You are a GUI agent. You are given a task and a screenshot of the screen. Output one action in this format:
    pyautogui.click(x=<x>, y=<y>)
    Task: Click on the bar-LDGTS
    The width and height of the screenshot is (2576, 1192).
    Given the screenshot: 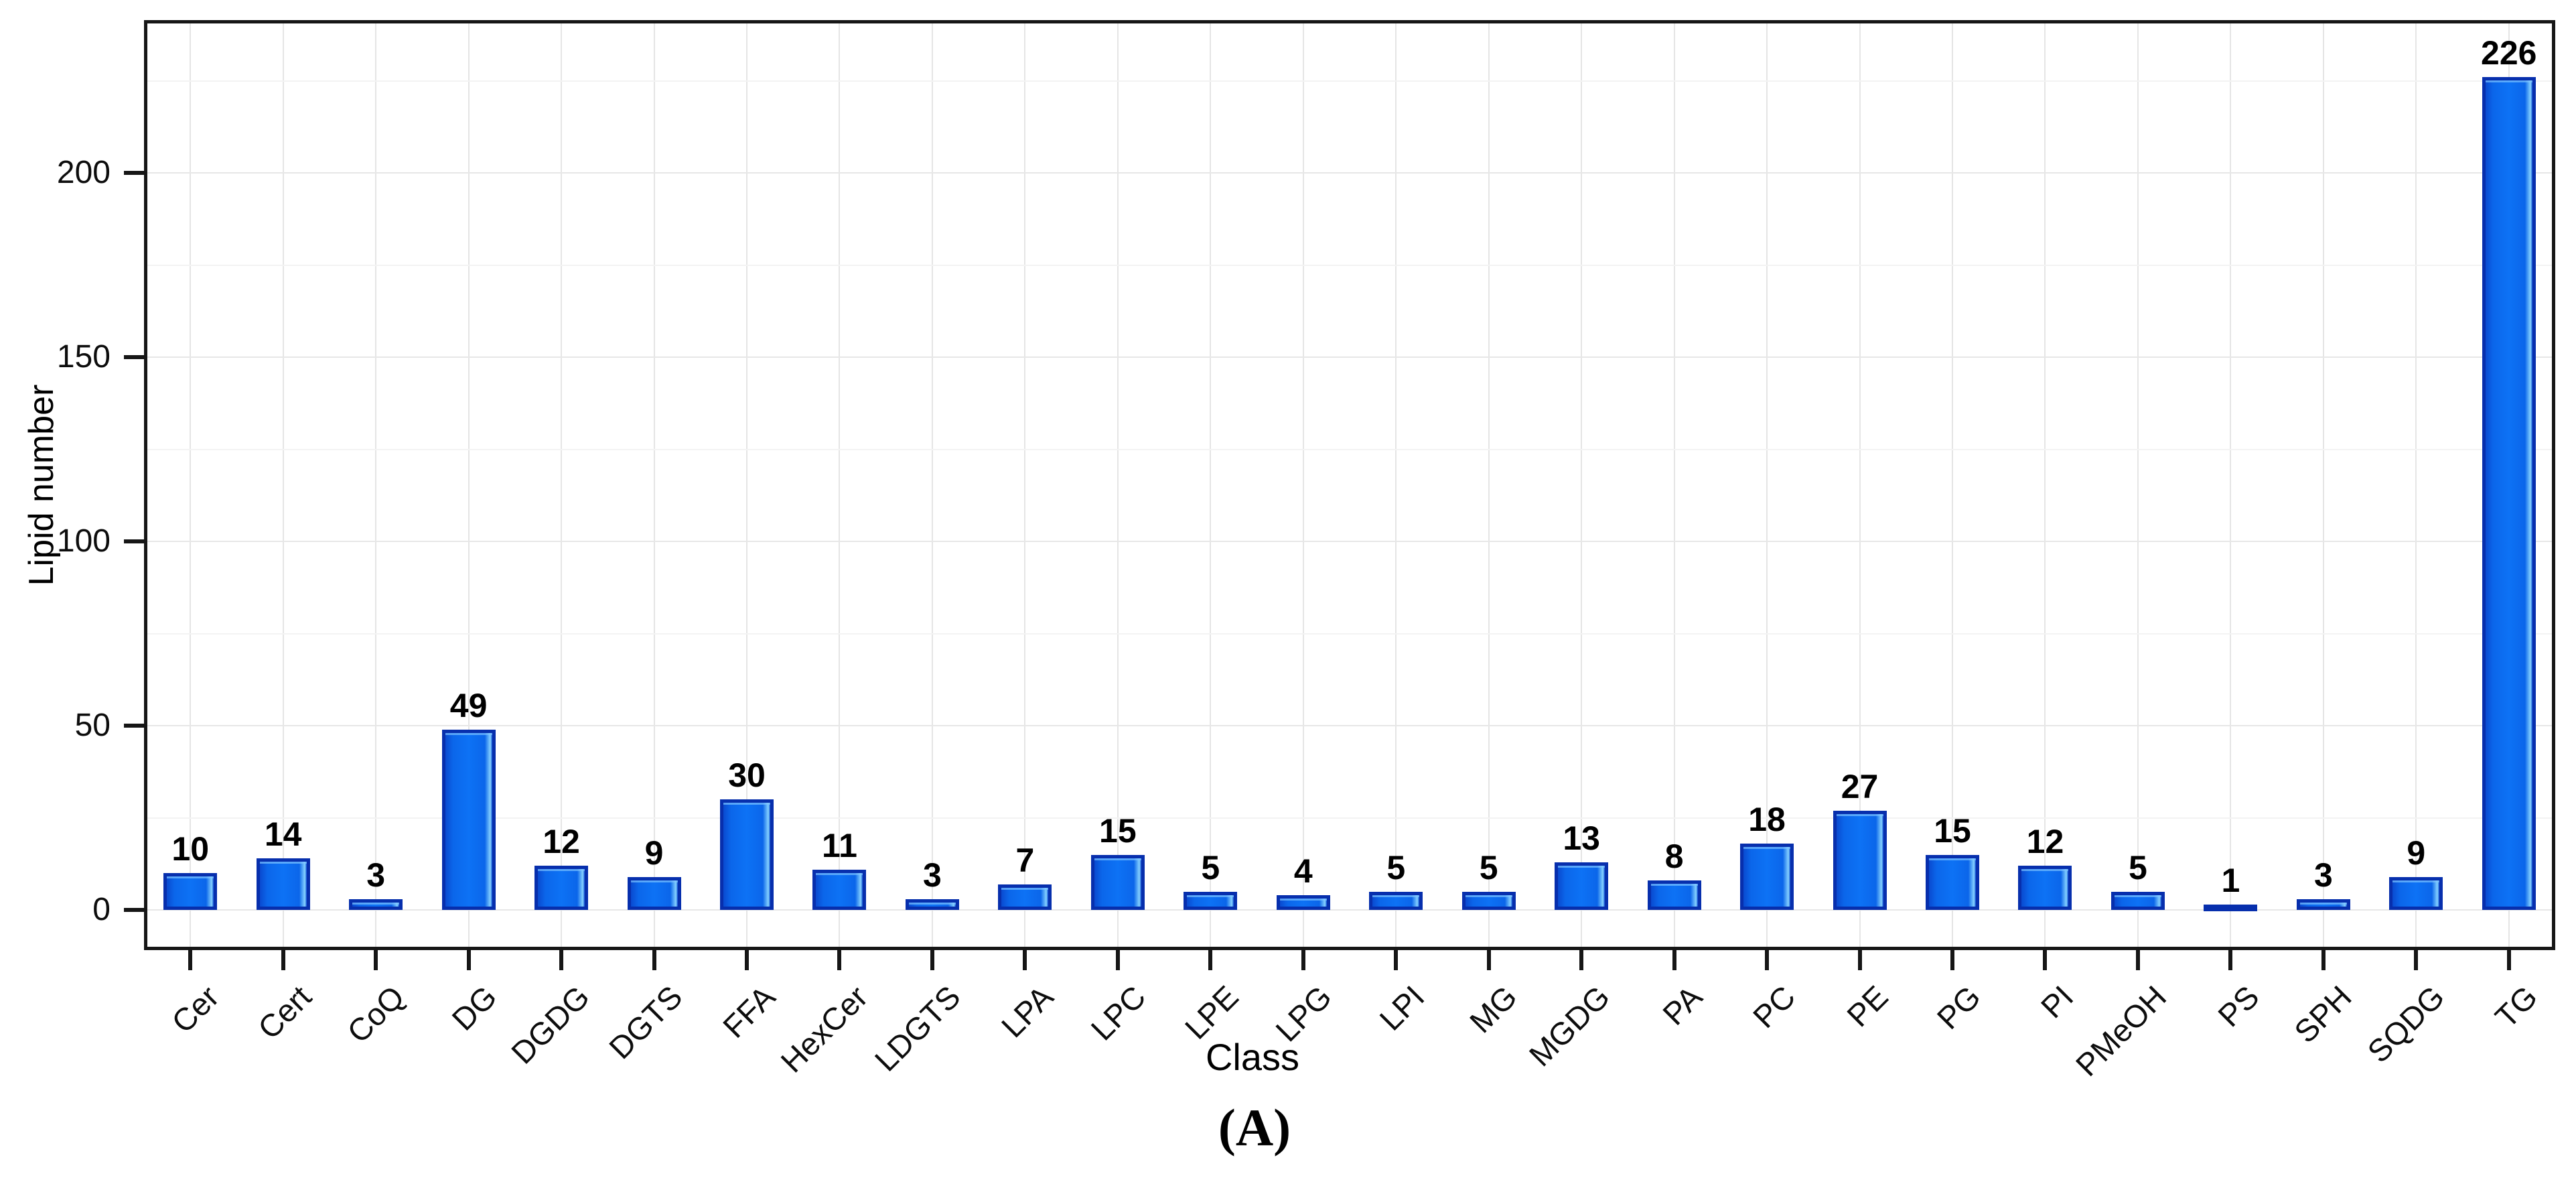 What is the action you would take?
    pyautogui.click(x=932, y=905)
    